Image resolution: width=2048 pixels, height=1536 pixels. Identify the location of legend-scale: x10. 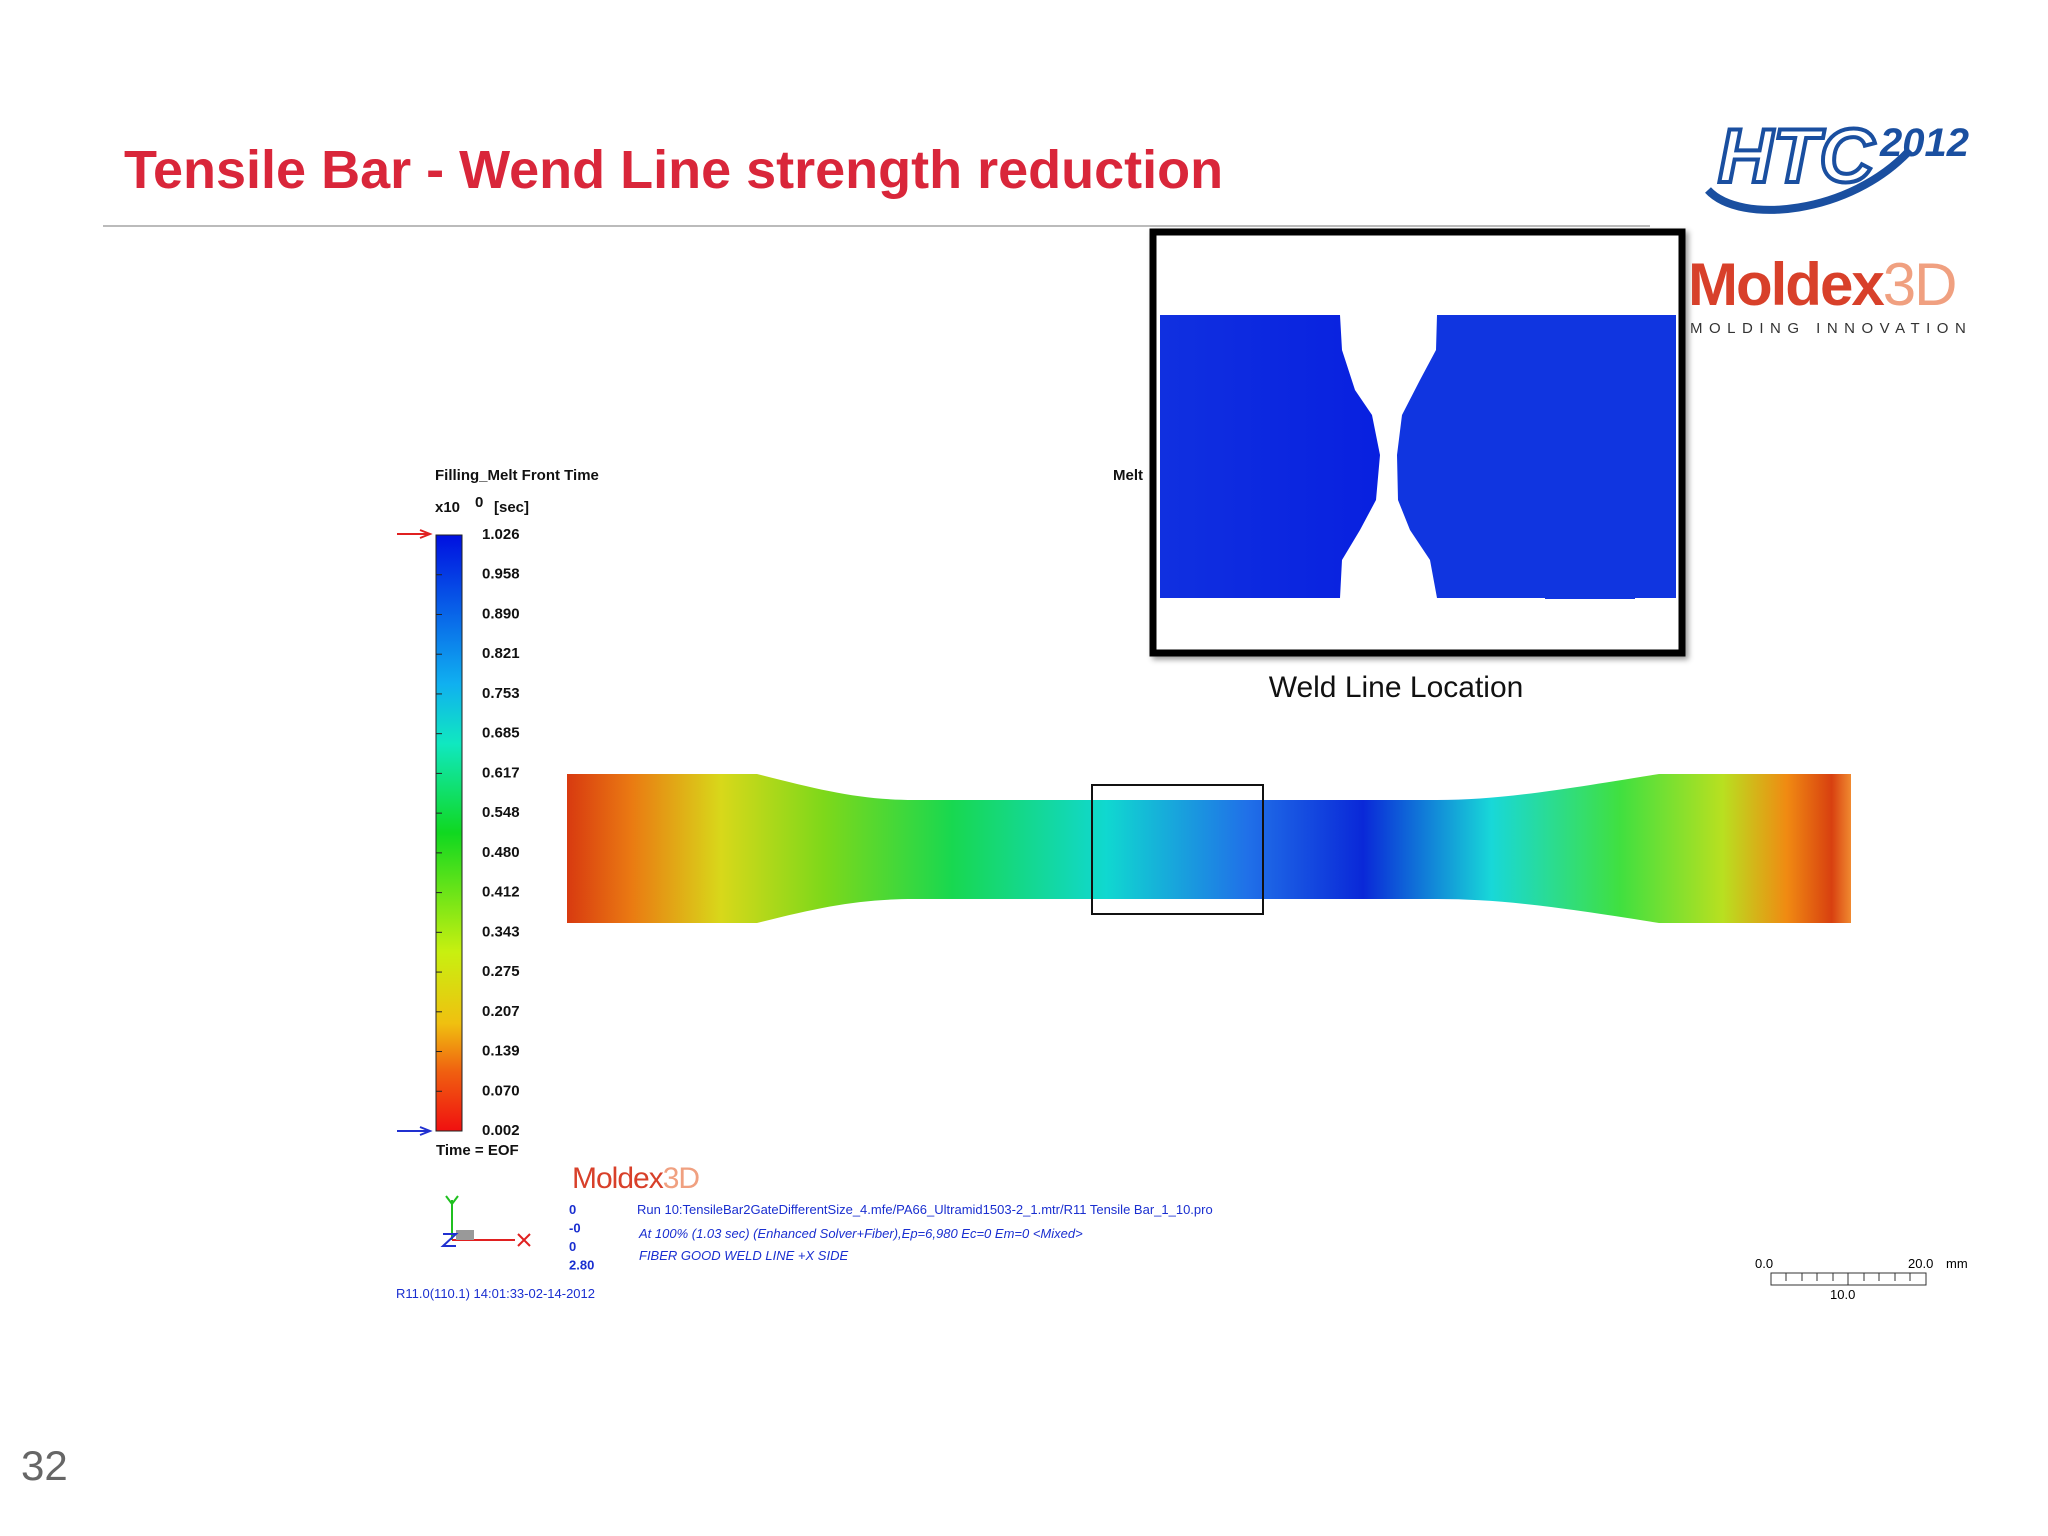
(447, 507).